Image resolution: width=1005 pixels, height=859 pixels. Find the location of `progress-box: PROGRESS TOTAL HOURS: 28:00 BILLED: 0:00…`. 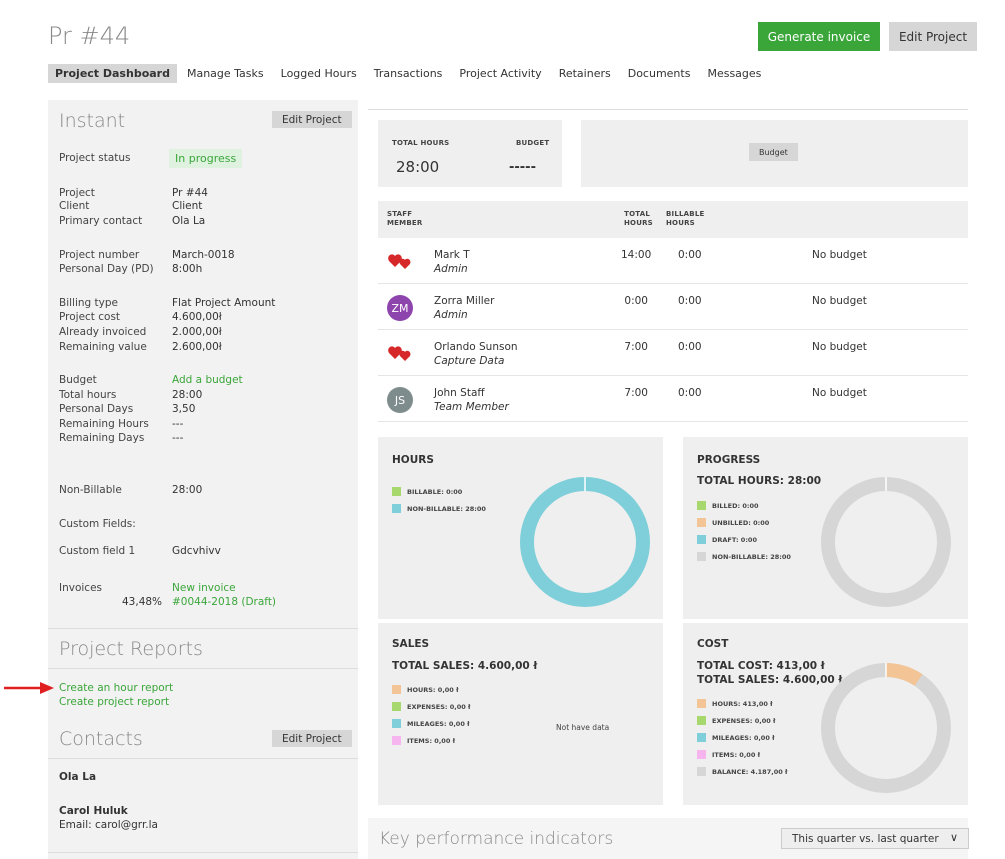

progress-box: PROGRESS TOTAL HOURS: 28:00 BILLED: 0:00… is located at coordinates (825, 528).